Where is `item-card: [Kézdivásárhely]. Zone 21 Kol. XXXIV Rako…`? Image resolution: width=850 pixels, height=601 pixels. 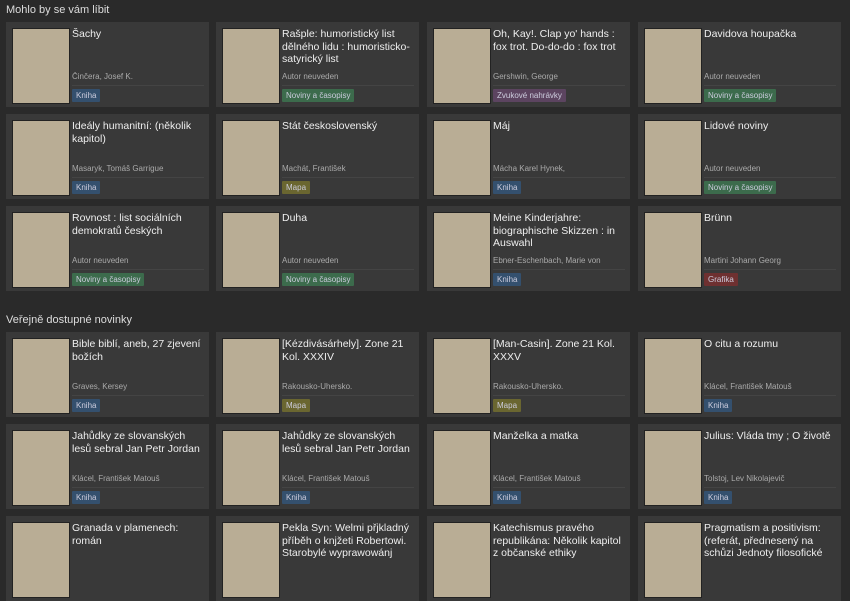
item-card: [Kézdivásárhely]. Zone 21 Kol. XXXIV Rako… is located at coordinates (317, 374).